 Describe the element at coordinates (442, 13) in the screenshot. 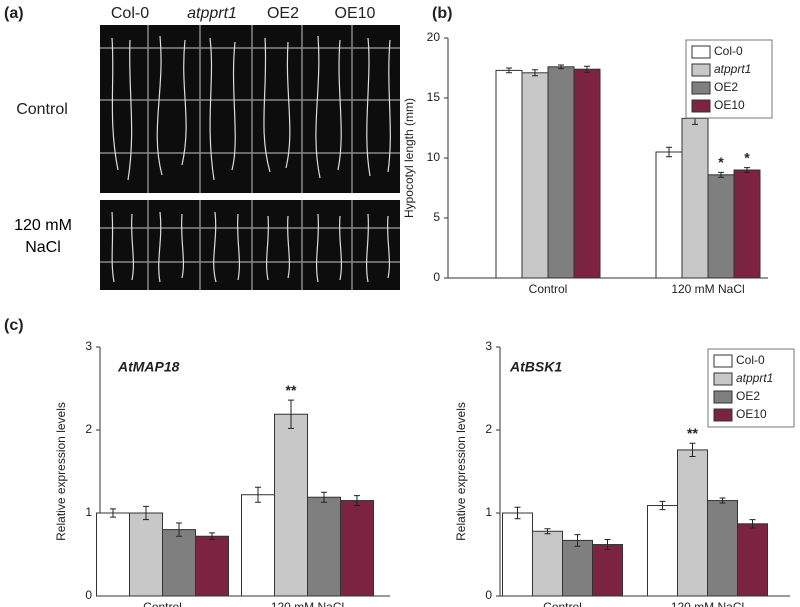

I see `panel-label: (b)` at that location.